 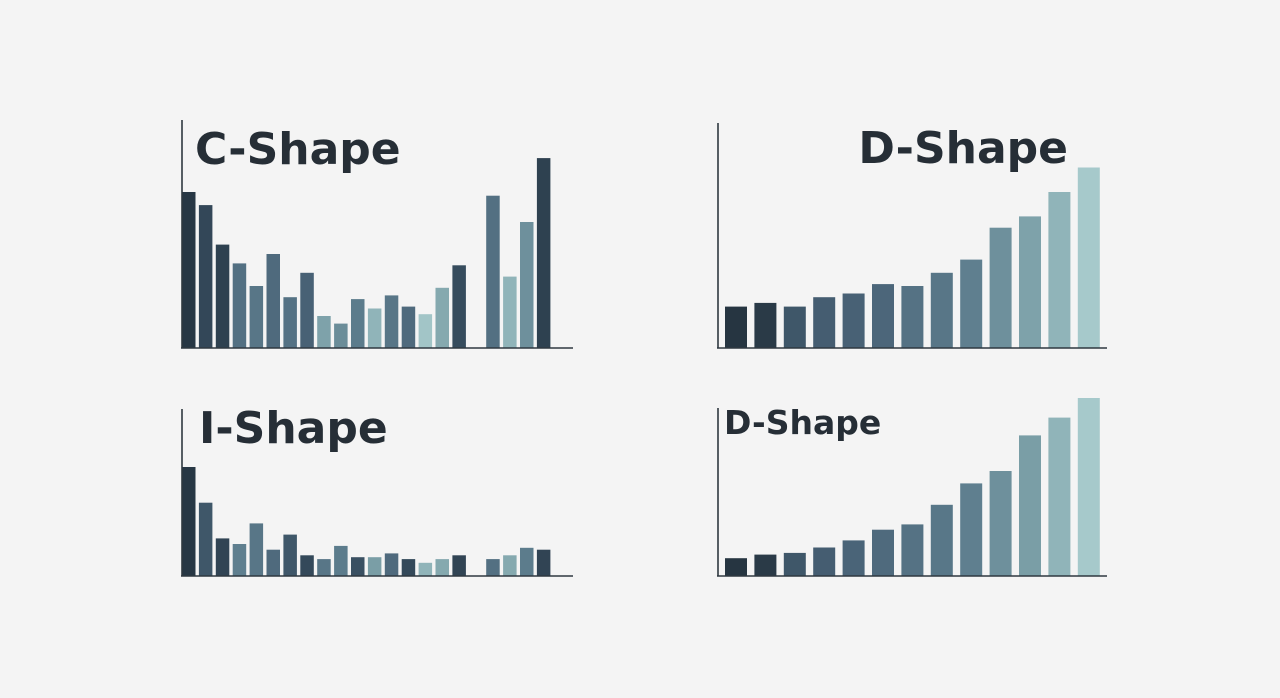 I want to click on chart-panel-d-shape-bottom: D-Shape, so click(x=912, y=487).